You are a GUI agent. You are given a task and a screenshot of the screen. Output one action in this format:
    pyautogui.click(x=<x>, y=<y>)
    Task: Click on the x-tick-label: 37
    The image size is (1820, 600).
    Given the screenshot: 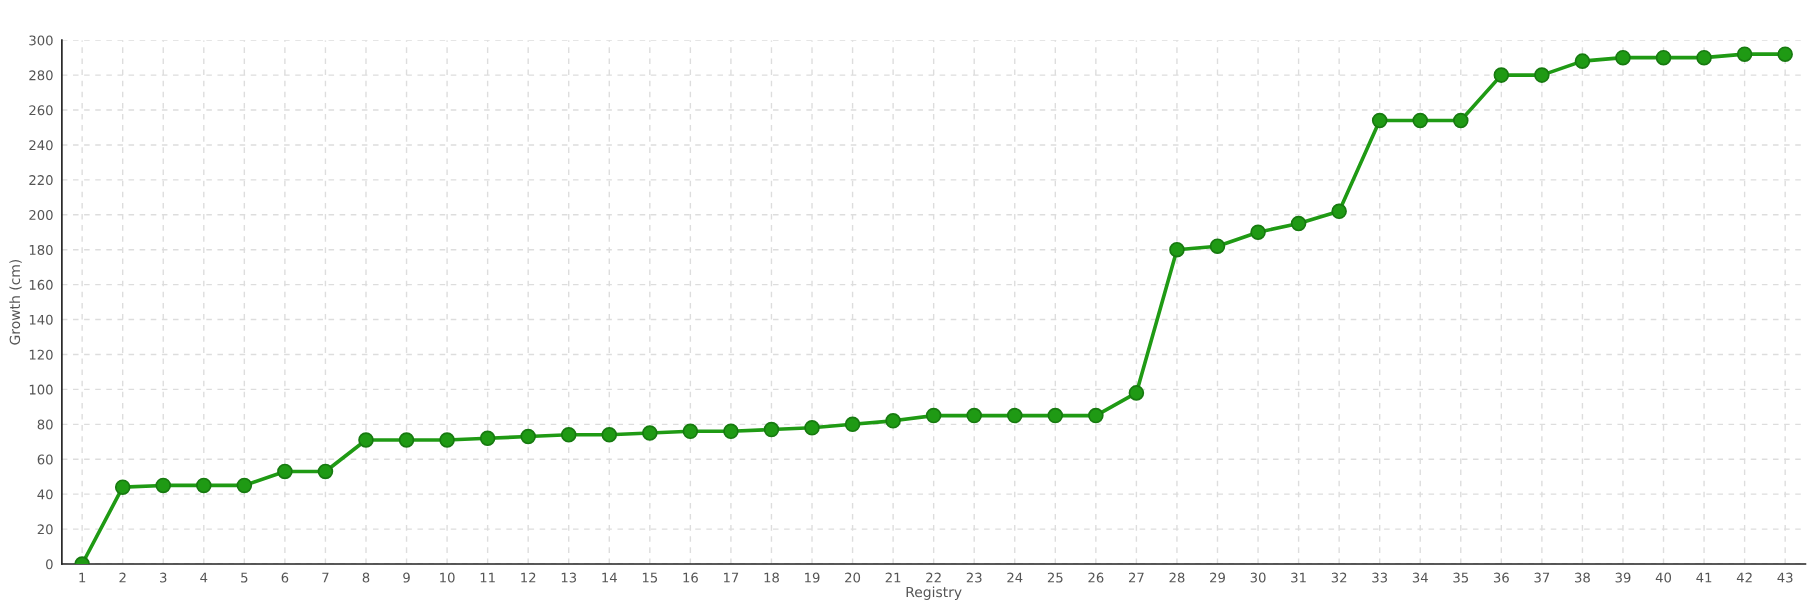 What is the action you would take?
    pyautogui.click(x=1542, y=577)
    